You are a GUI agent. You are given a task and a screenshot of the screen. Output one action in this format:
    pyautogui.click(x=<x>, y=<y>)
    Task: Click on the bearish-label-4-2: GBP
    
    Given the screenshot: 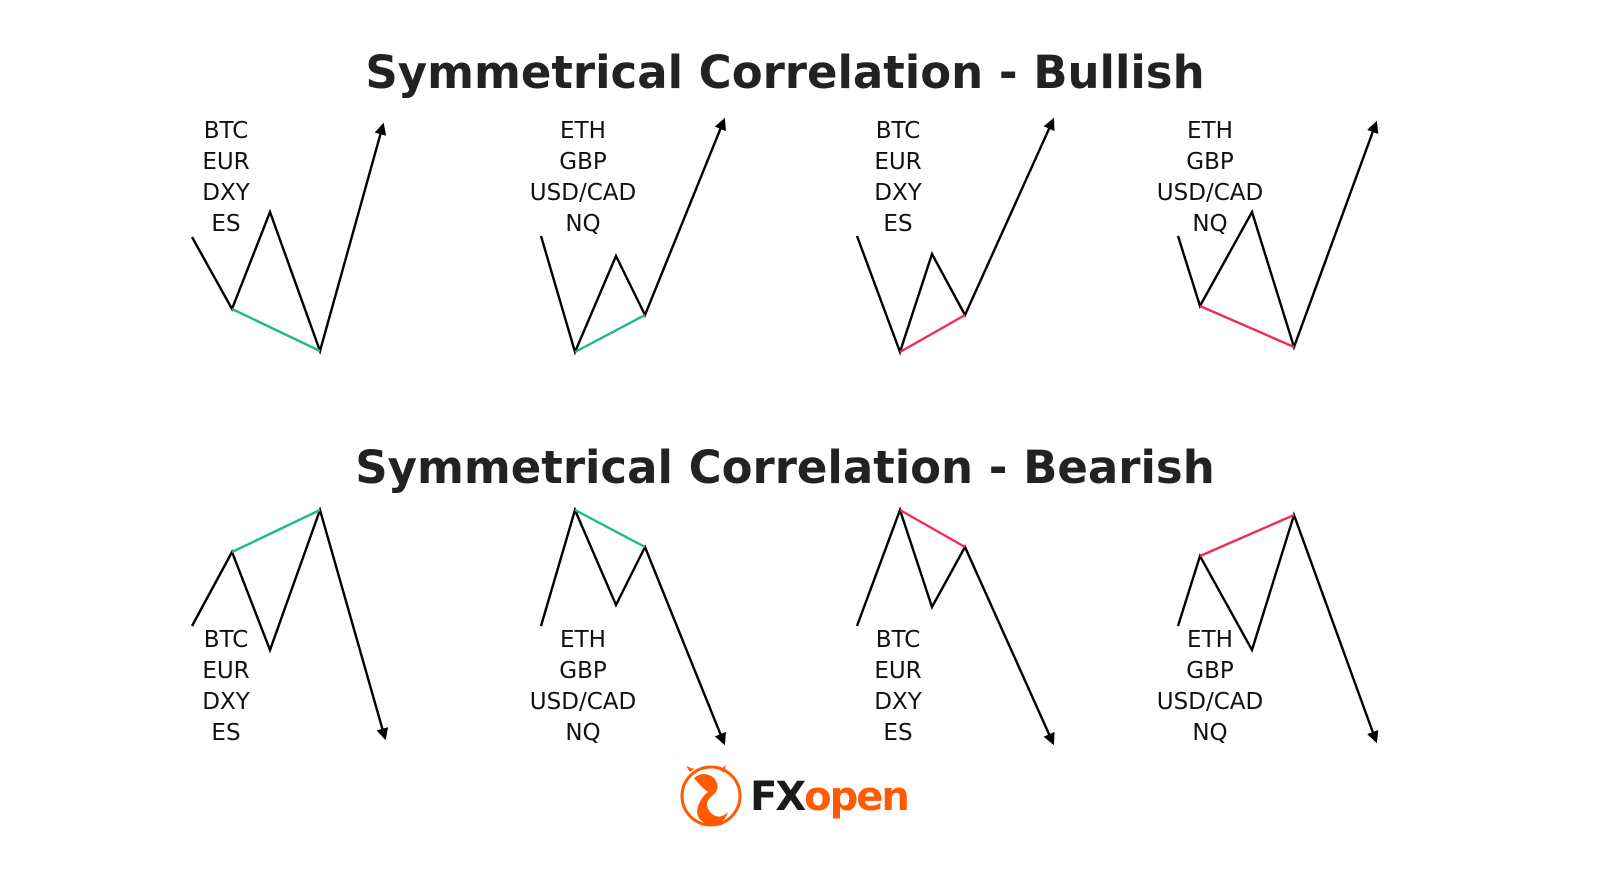 What is the action you would take?
    pyautogui.click(x=1210, y=671)
    